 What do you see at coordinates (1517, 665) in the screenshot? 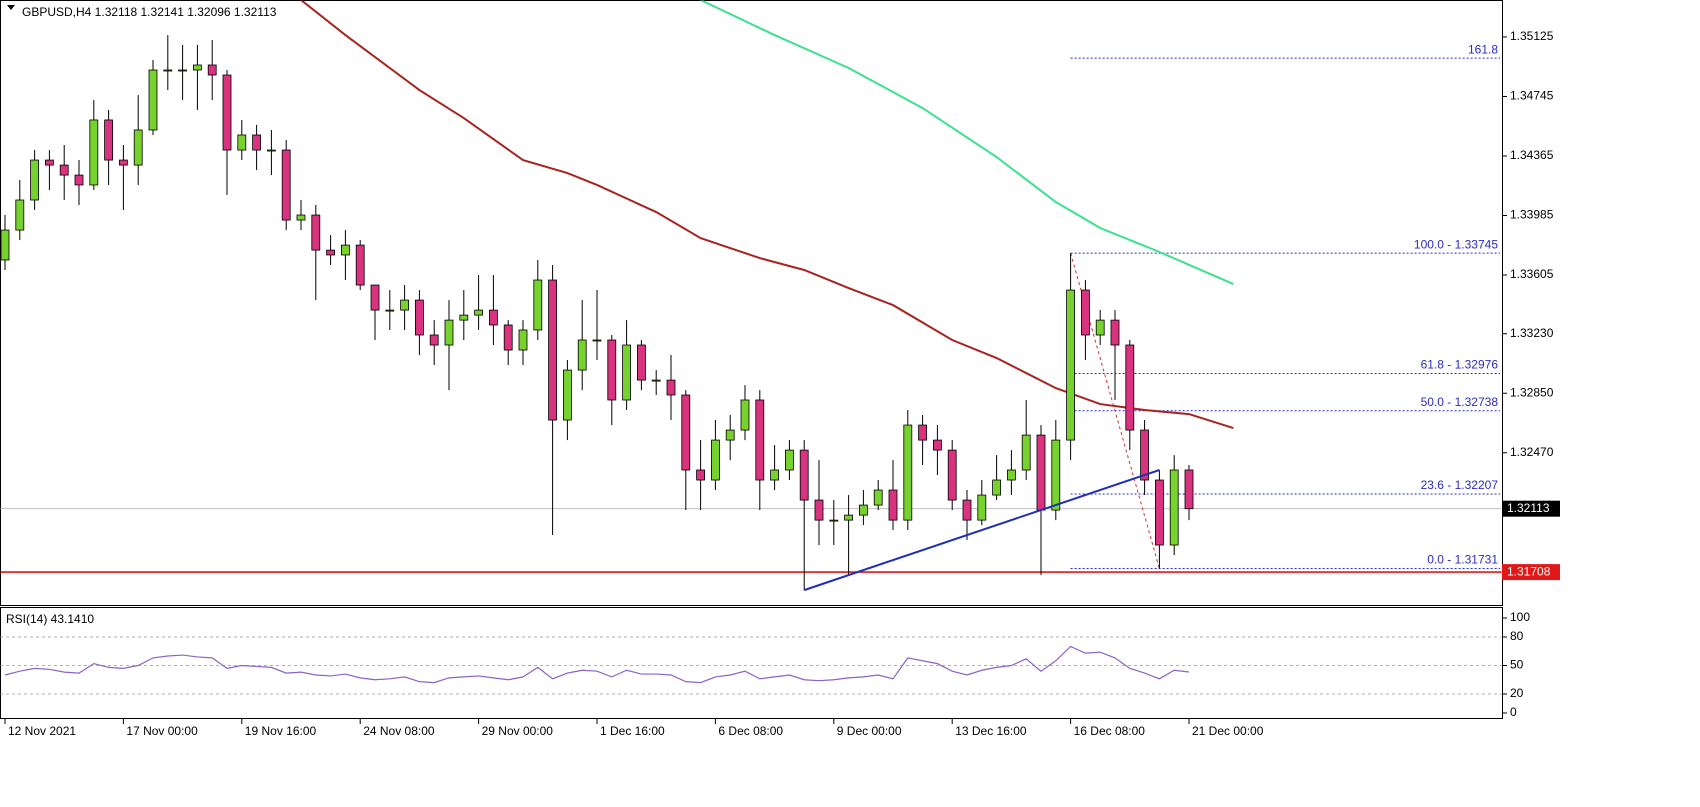
I see `rsi-tick-label: 50` at bounding box center [1517, 665].